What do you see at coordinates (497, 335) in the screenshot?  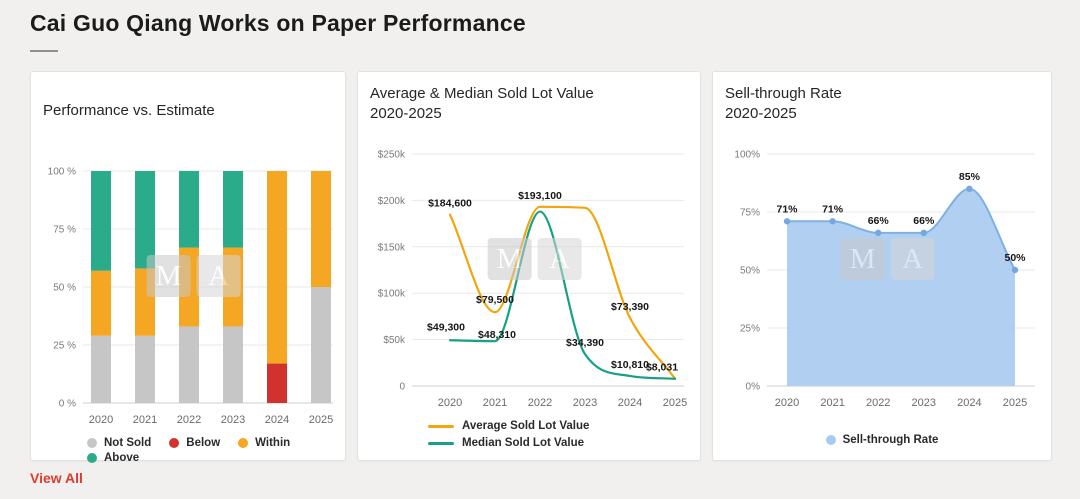 I see `data-label: $48,310` at bounding box center [497, 335].